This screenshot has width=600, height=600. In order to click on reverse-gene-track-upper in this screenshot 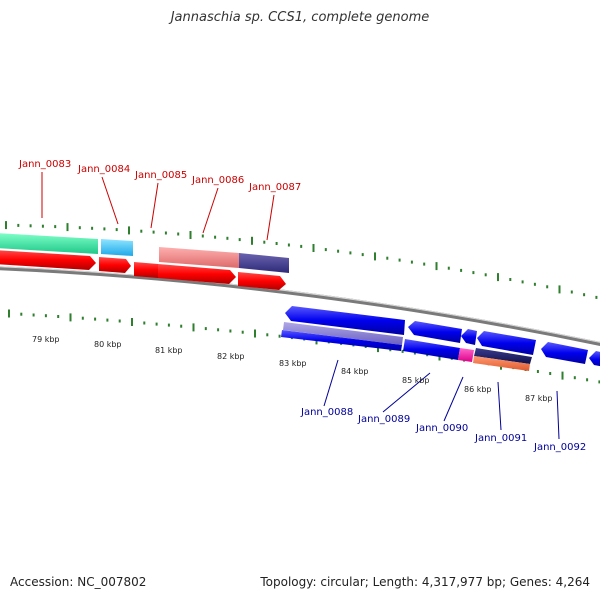, I will do `click(442, 337)`.